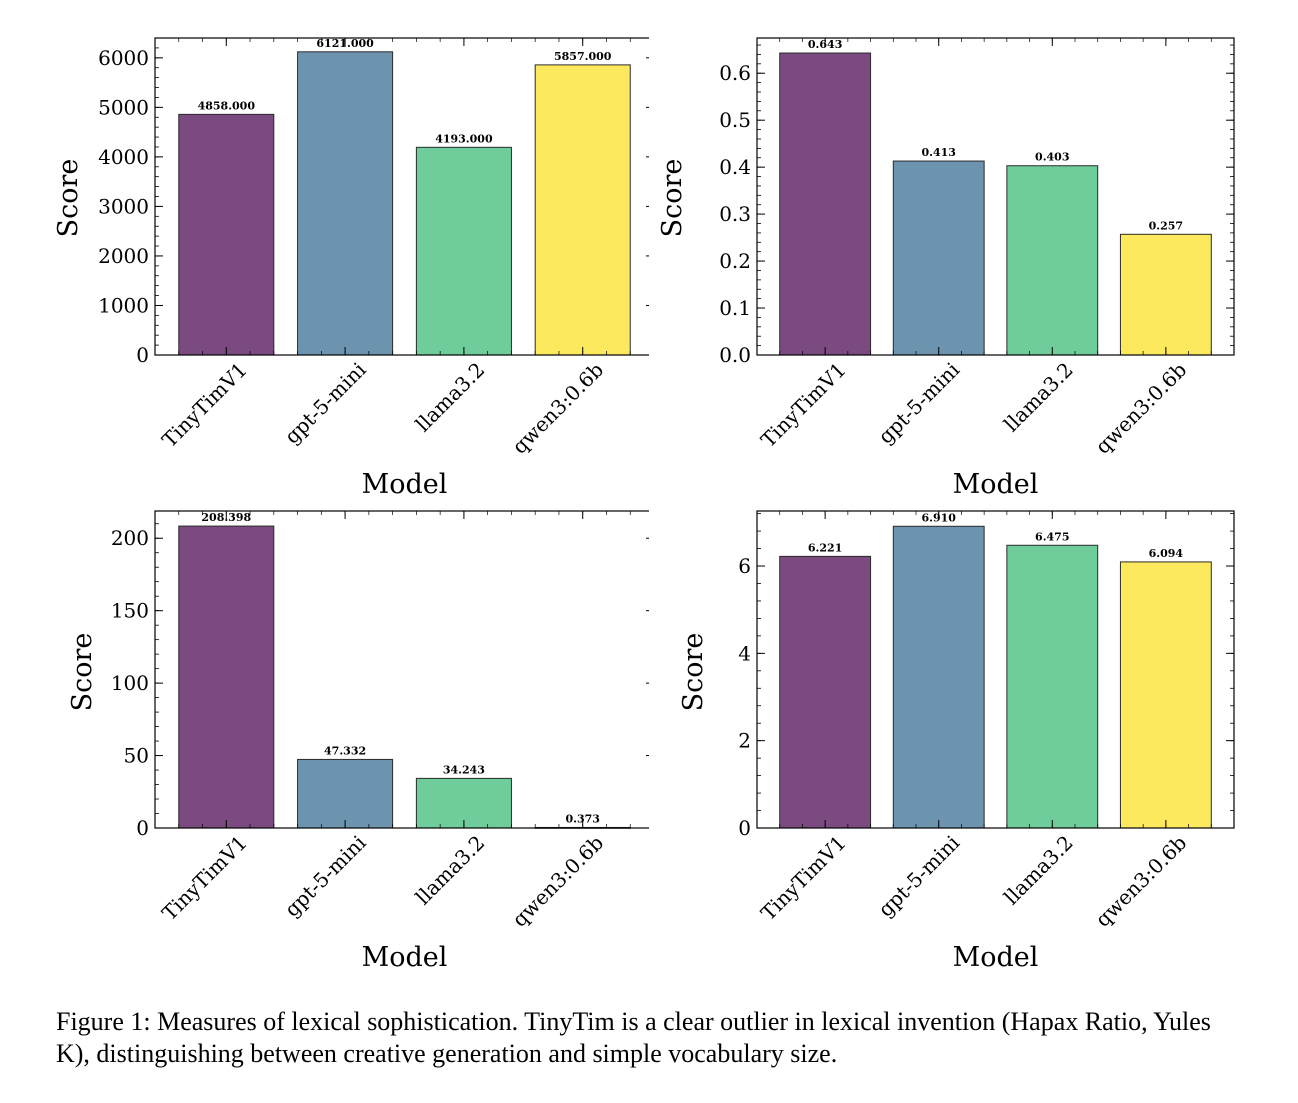  What do you see at coordinates (744, 653) in the screenshot?
I see `y-tick-label: 4` at bounding box center [744, 653].